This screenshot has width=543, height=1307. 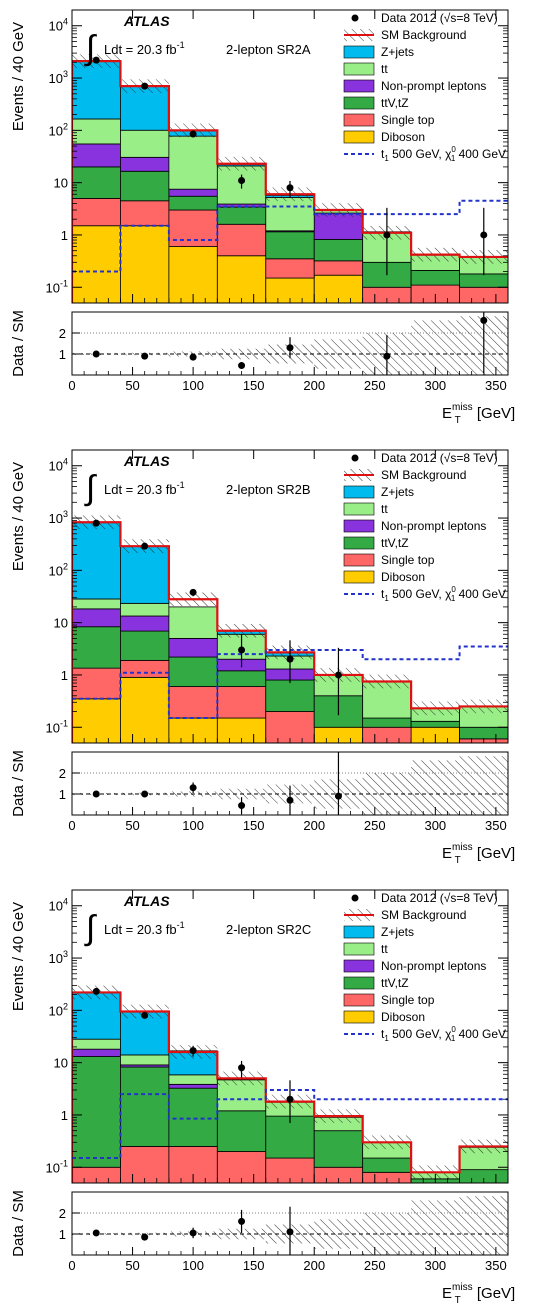 What do you see at coordinates (447, 1293) in the screenshot?
I see `x-label-e: E` at bounding box center [447, 1293].